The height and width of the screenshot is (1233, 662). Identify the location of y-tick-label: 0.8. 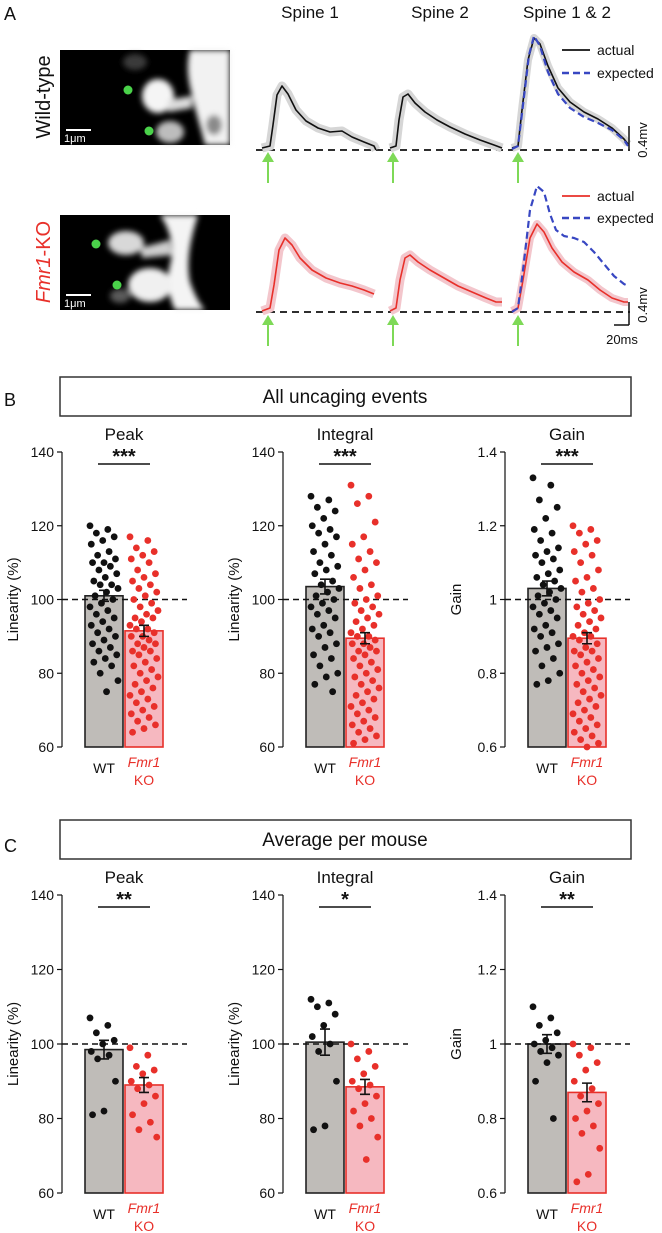
(488, 673).